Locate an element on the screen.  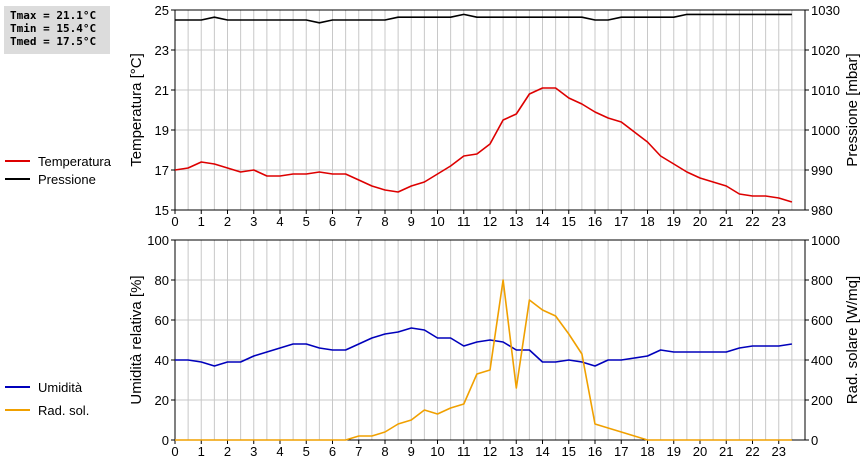
y-right-tick-label: 1020 is located at coordinates (825, 50).